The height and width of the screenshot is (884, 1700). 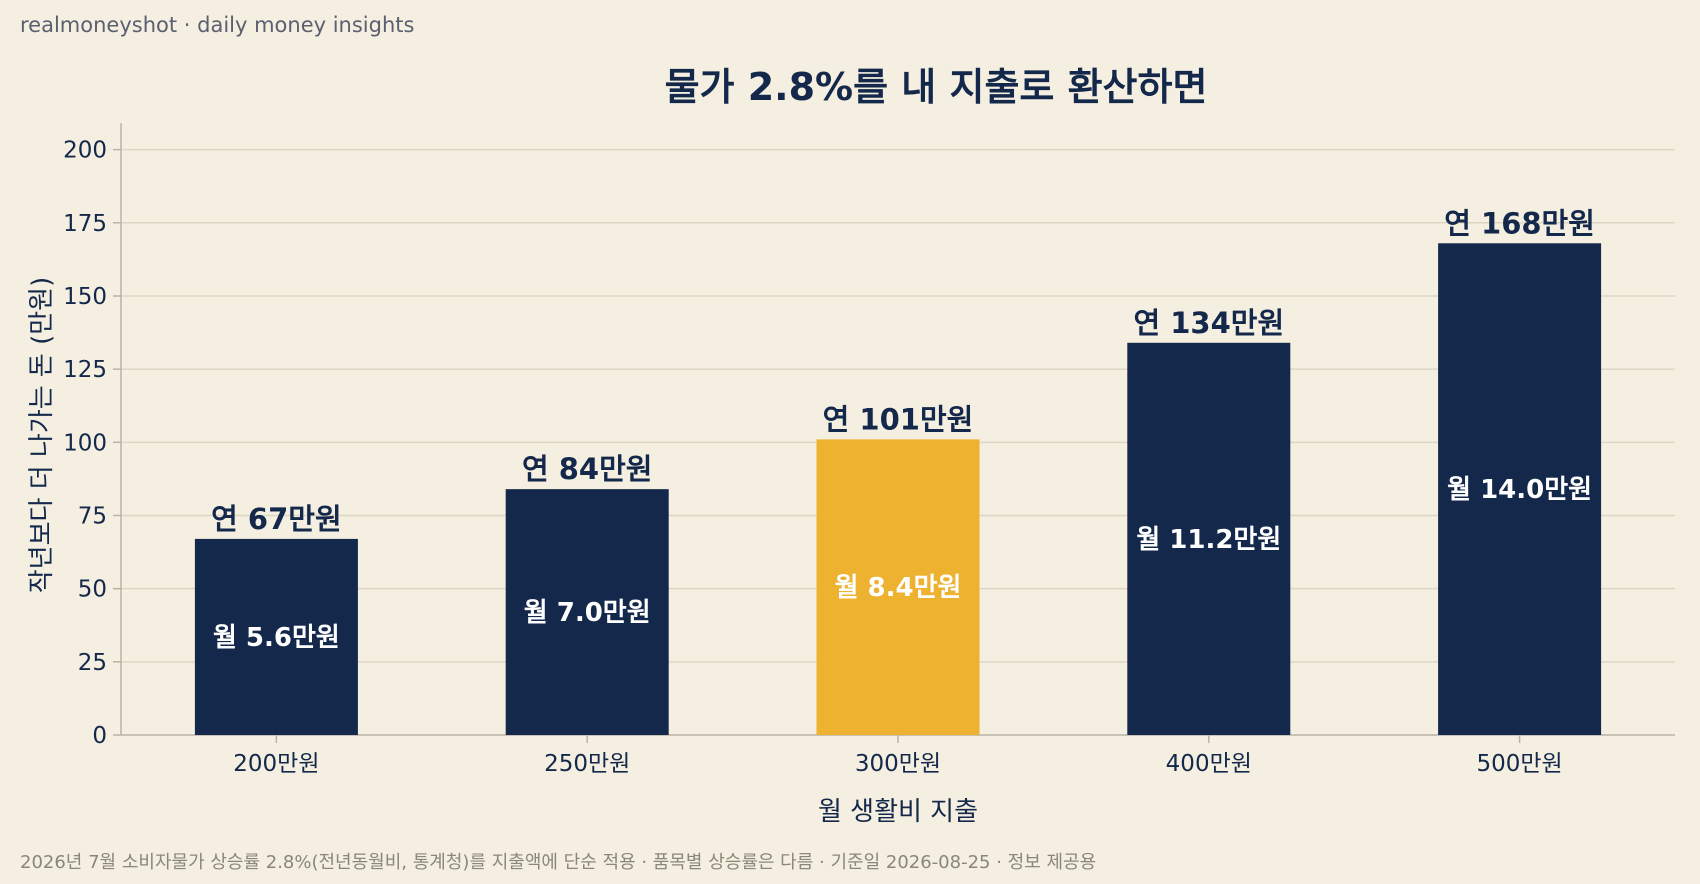 What do you see at coordinates (587, 469) in the screenshot?
I see `annual-value-label: 연 84만원` at bounding box center [587, 469].